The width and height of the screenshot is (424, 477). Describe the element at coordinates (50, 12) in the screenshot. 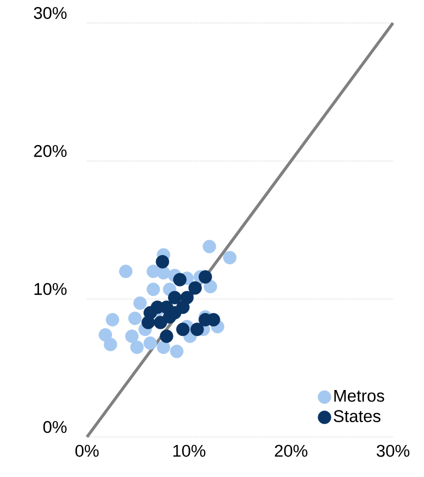

I see `y-tick-label: 30%` at that location.